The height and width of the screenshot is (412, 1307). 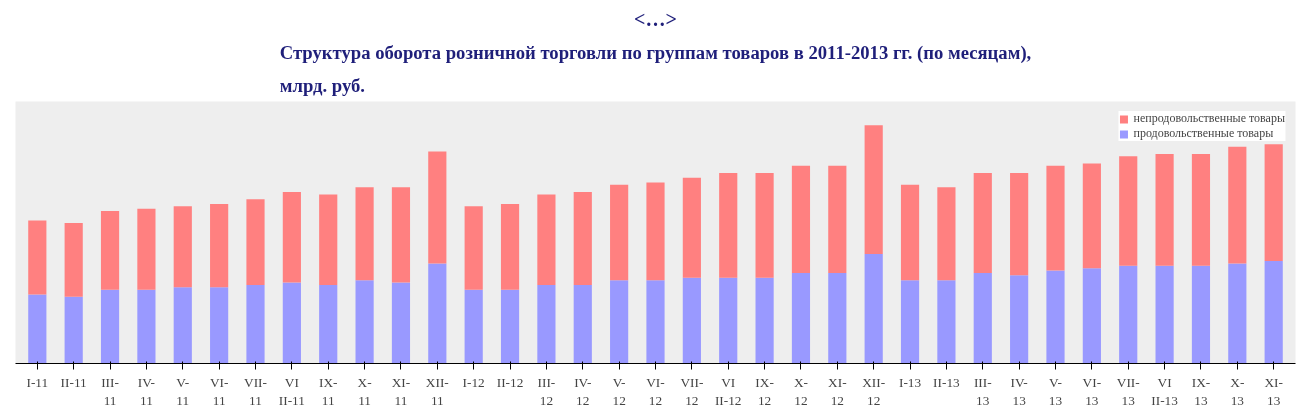 I want to click on x-tick-label: II-11, so click(x=73, y=382).